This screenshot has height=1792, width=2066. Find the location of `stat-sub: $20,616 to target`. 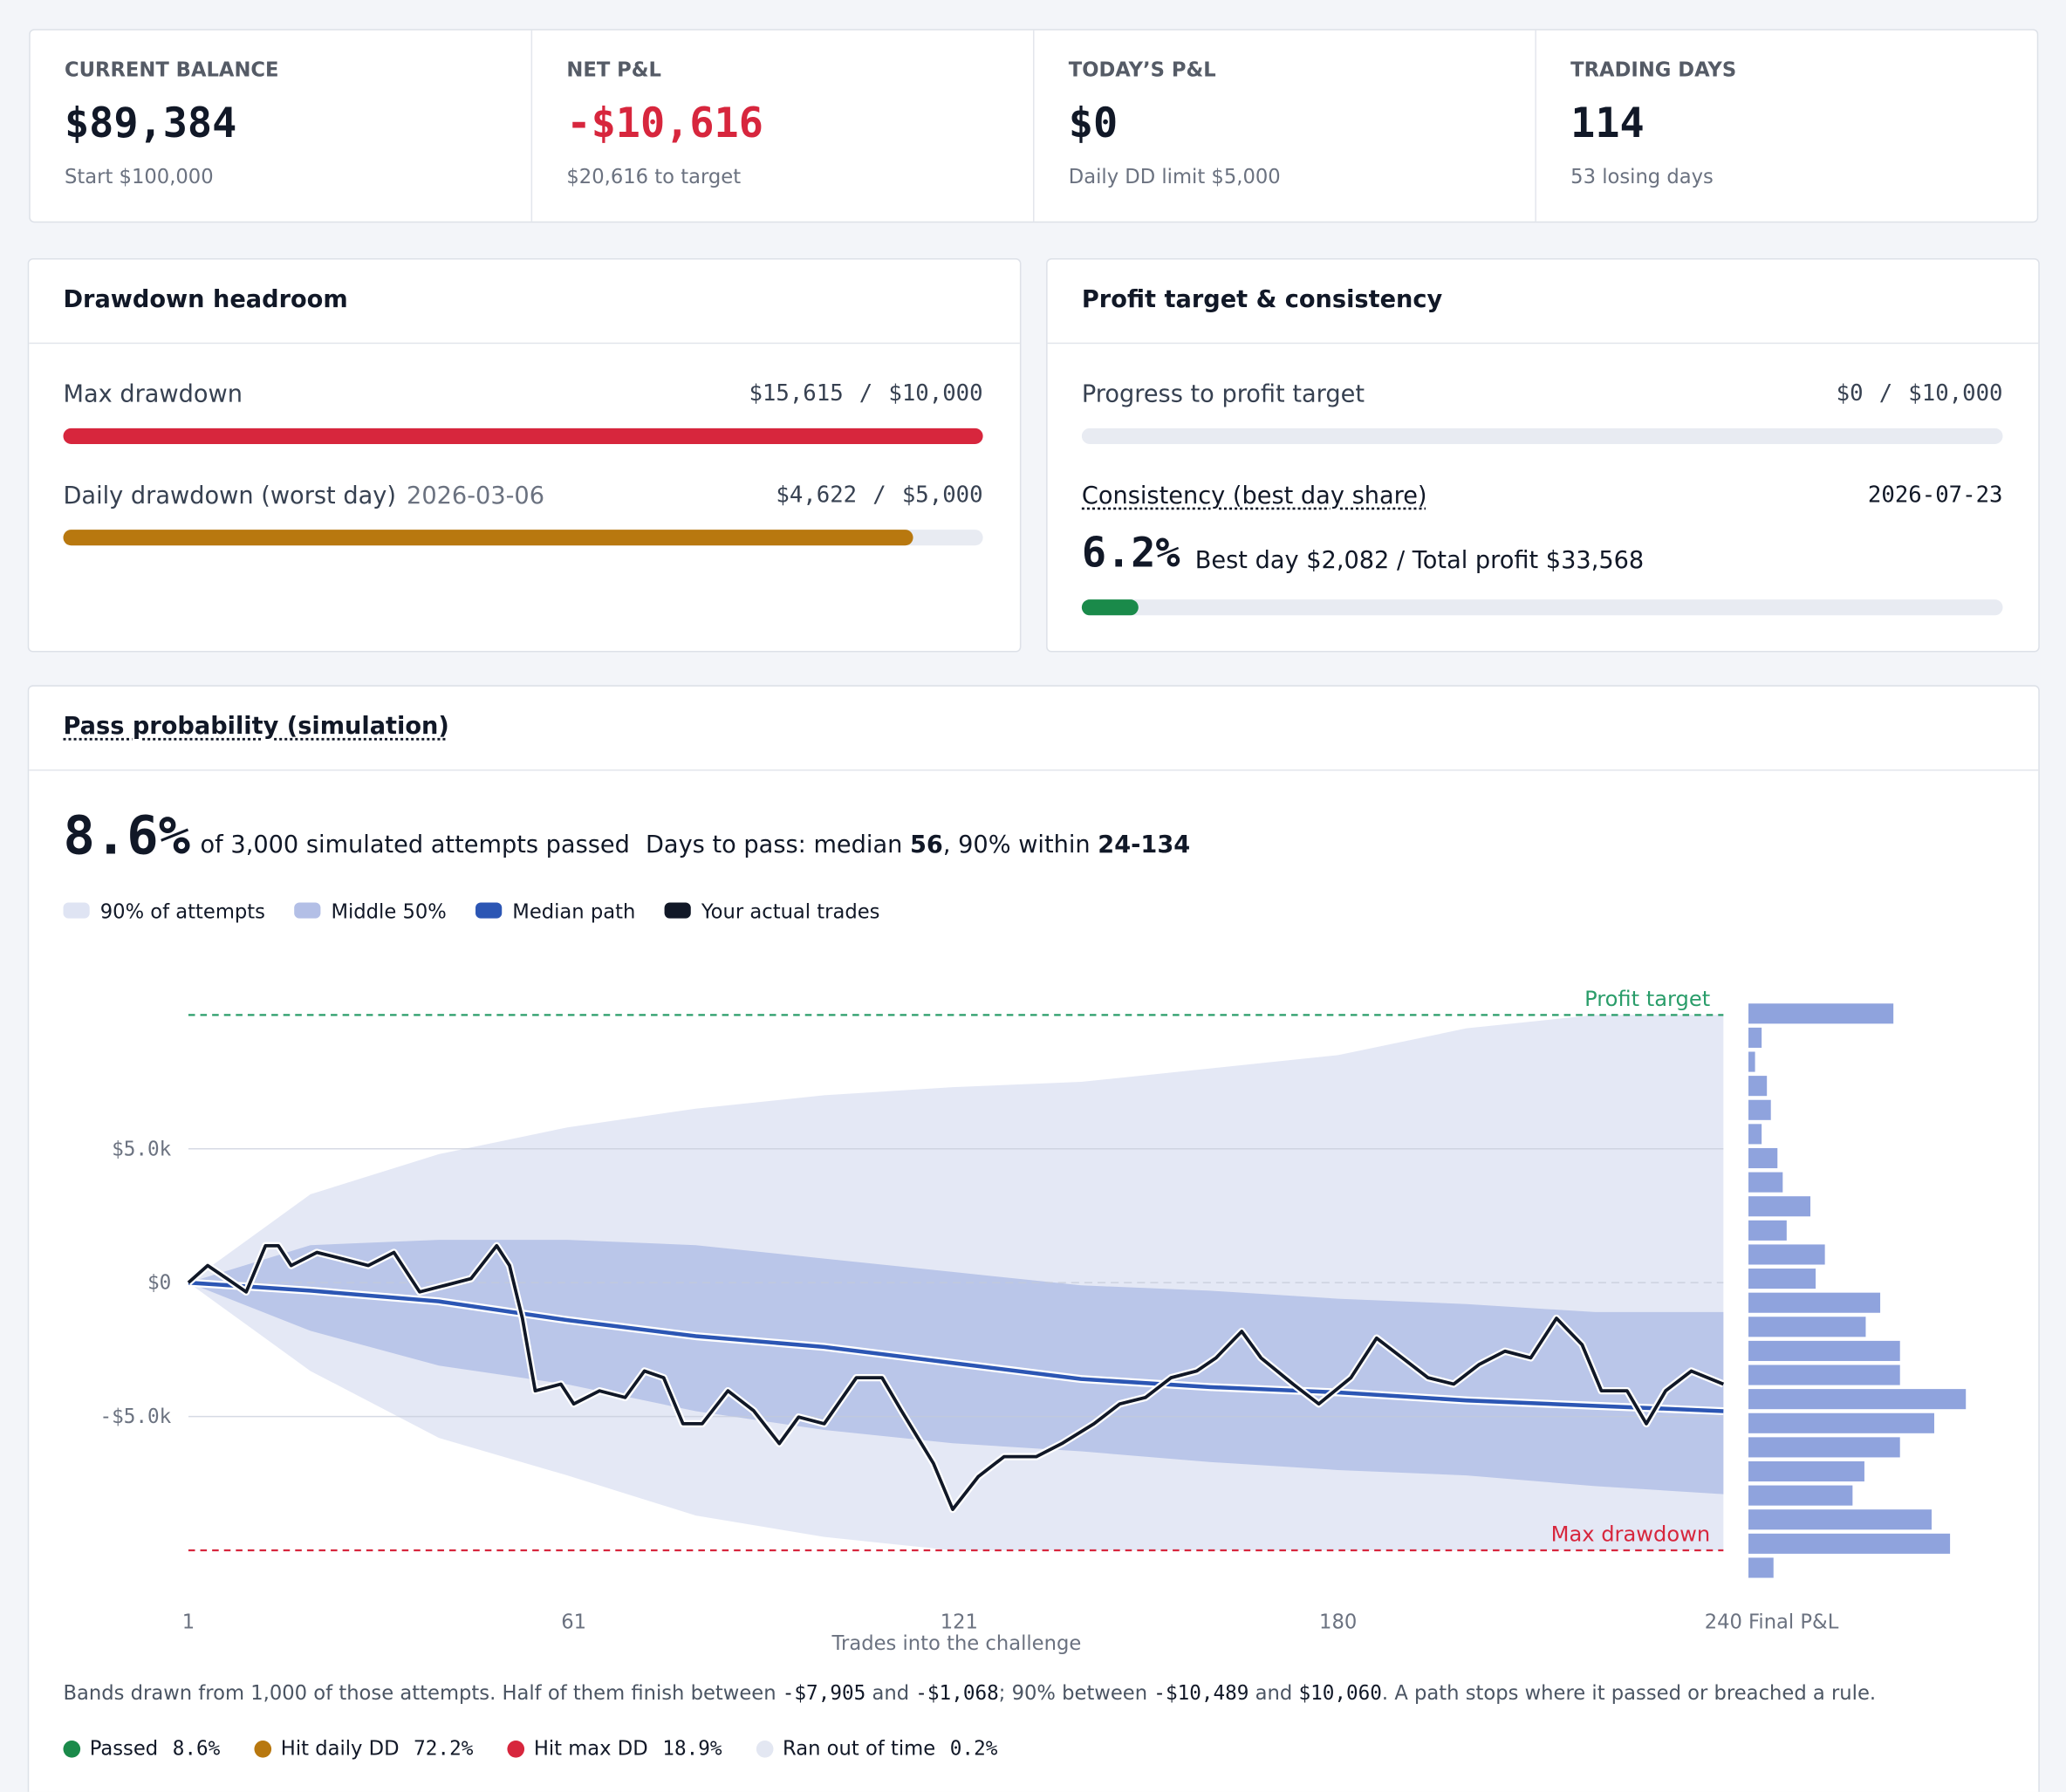

stat-sub: $20,616 to target is located at coordinates (654, 176).